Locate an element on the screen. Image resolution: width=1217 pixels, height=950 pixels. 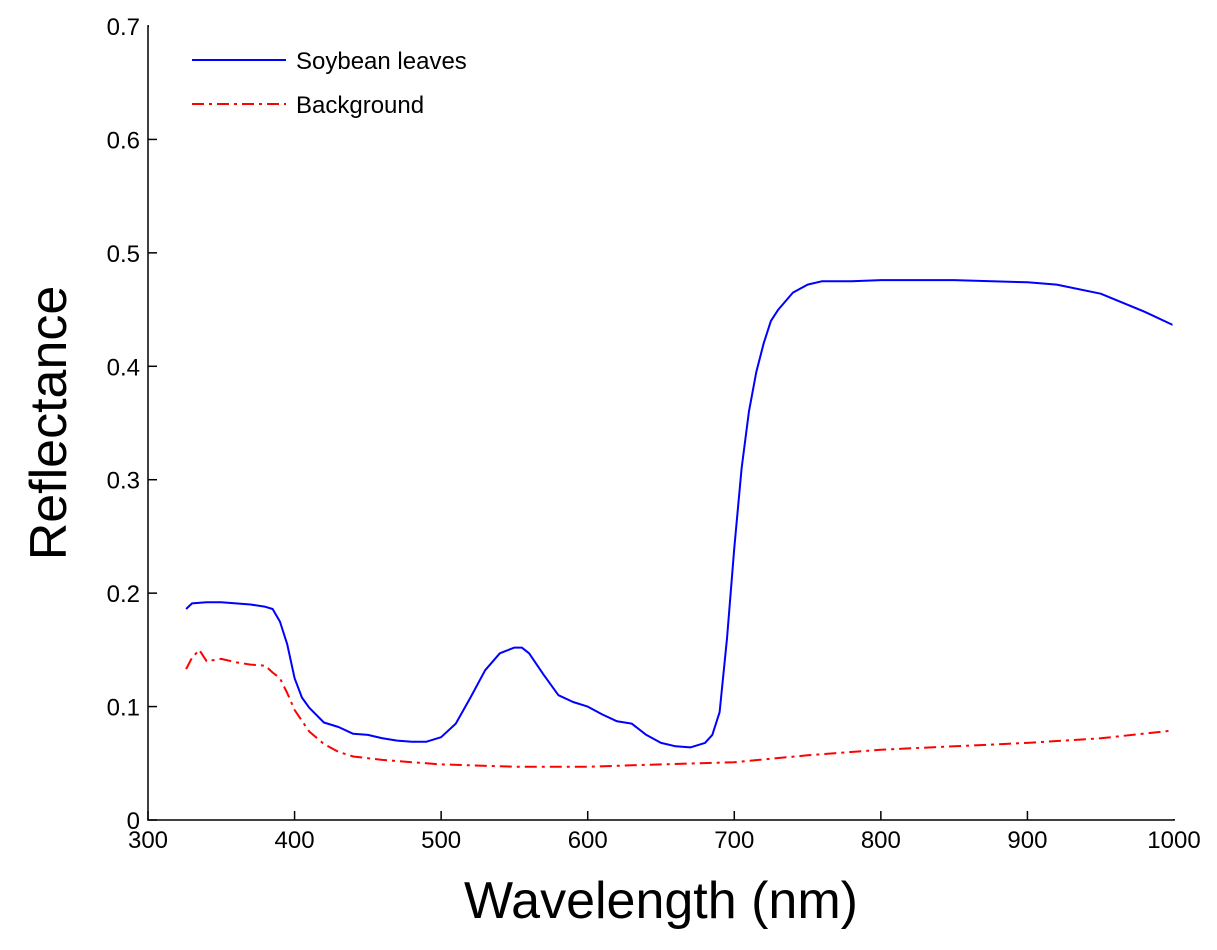
y-tick-label: 0.3 is located at coordinates (123, 481).